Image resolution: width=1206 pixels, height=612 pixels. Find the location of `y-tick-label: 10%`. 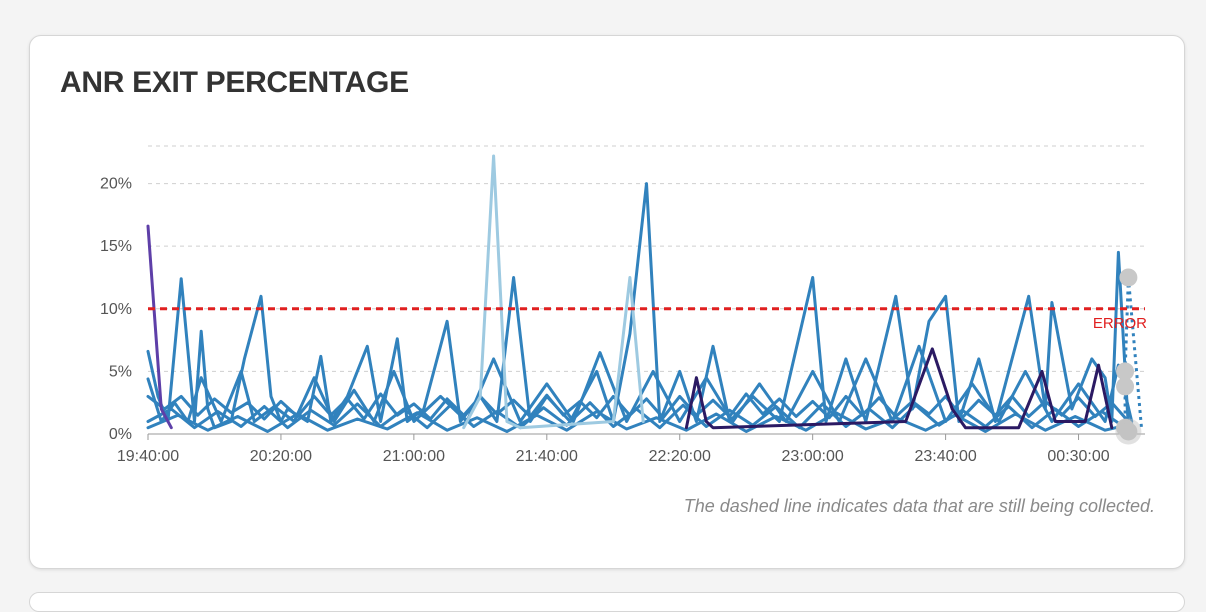

y-tick-label: 10% is located at coordinates (116, 309).